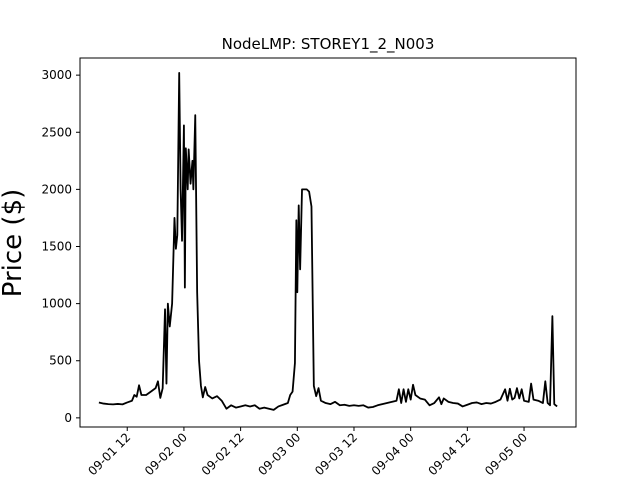 The height and width of the screenshot is (480, 640). I want to click on chart-title: NodeLMP: STOREY1_2_N003, so click(328, 44).